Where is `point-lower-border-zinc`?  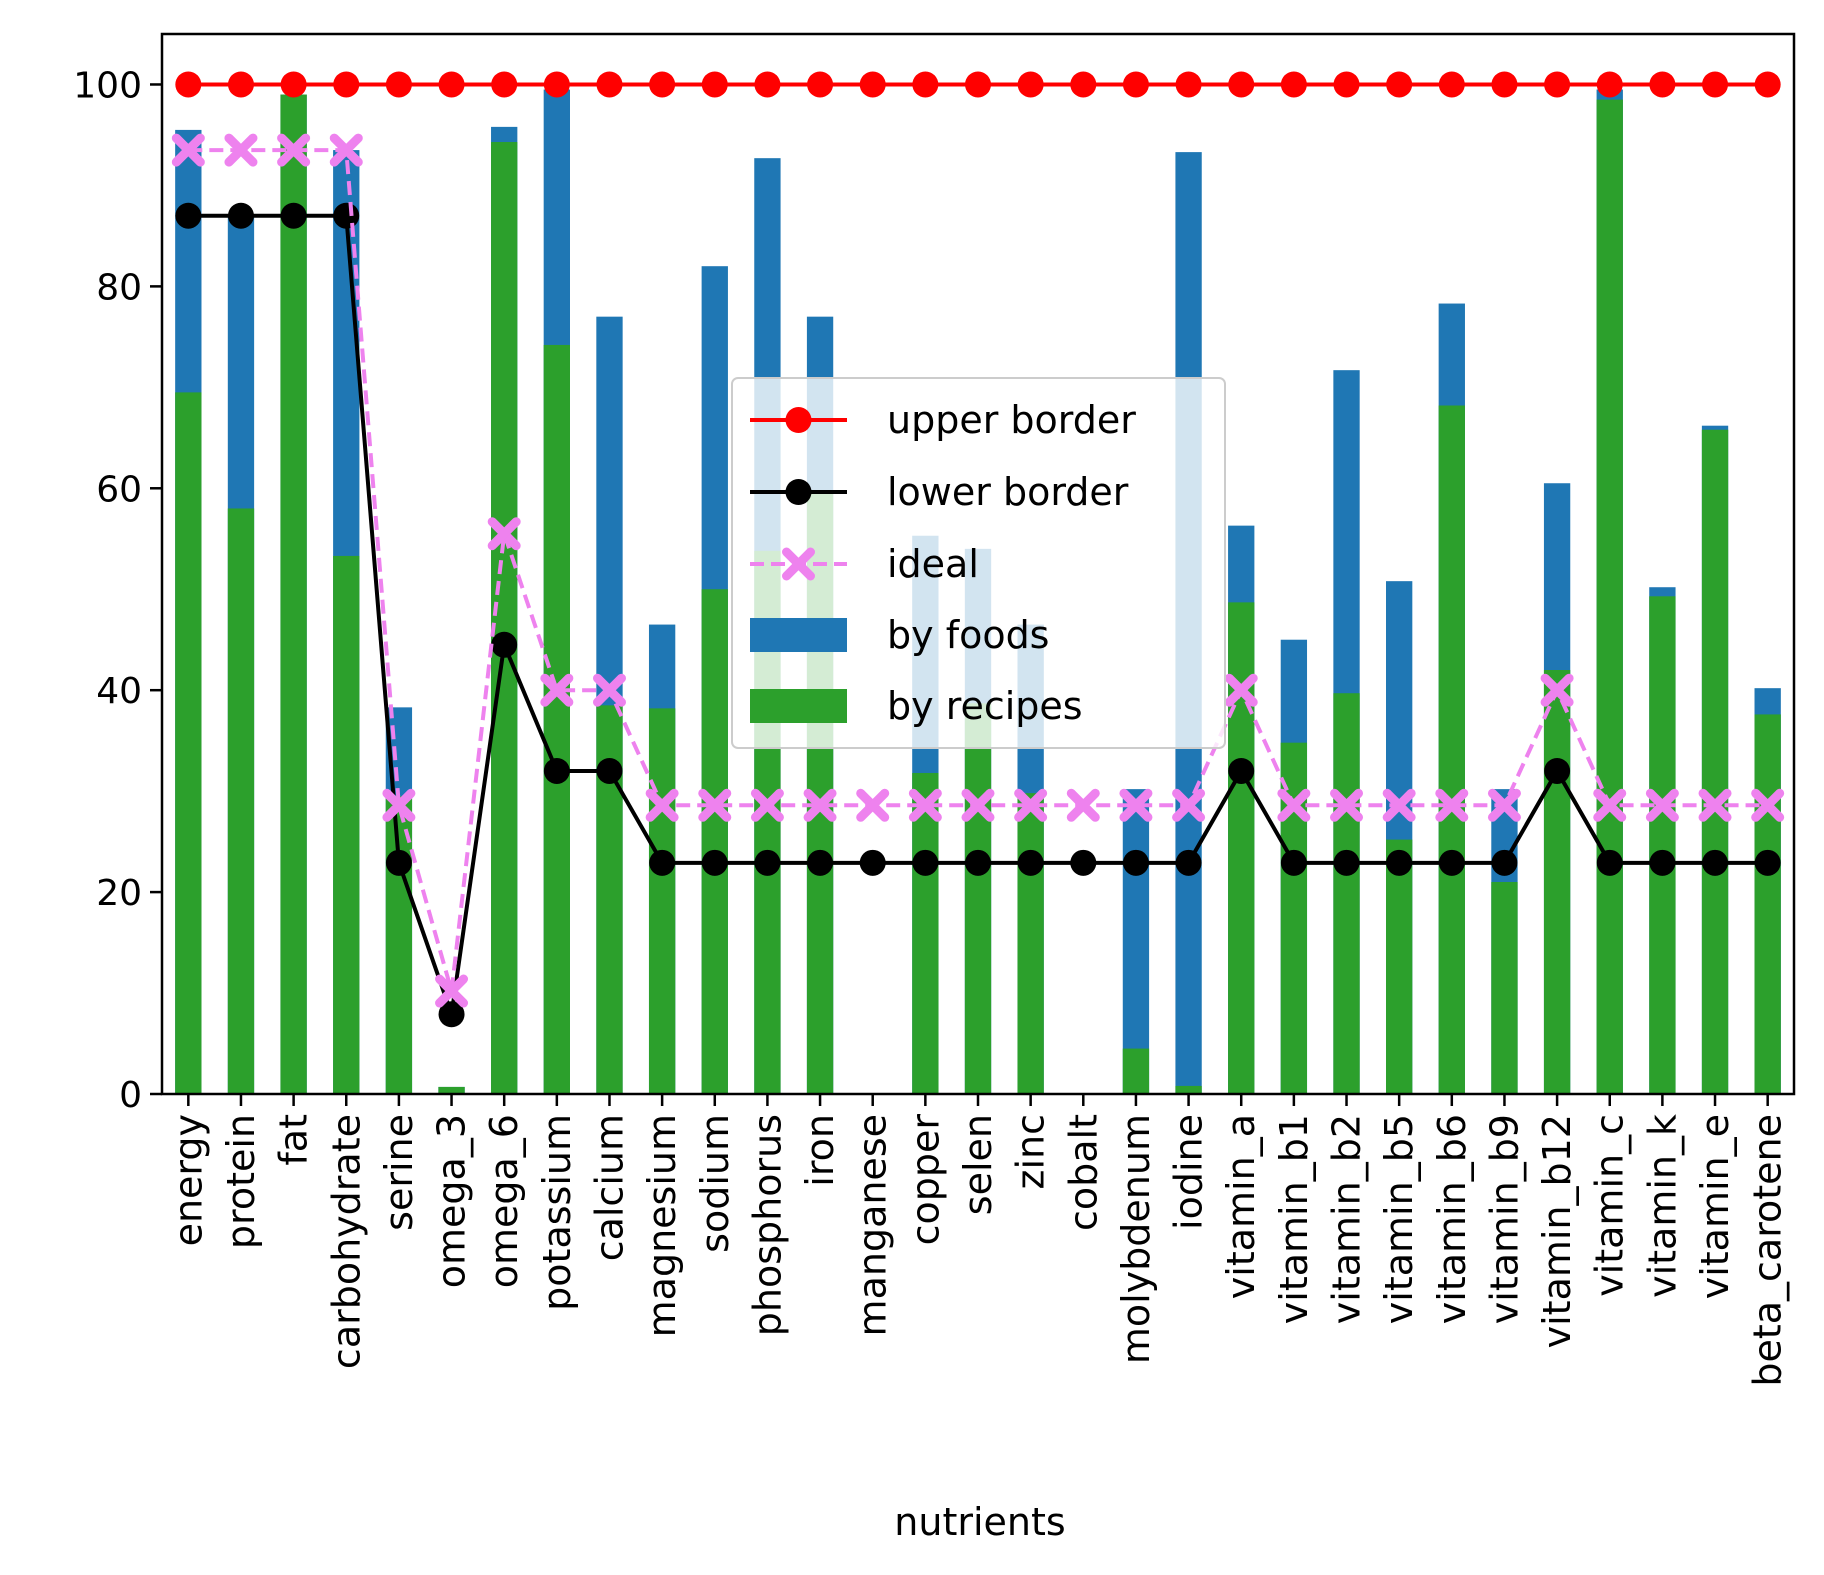 point-lower-border-zinc is located at coordinates (1030, 862).